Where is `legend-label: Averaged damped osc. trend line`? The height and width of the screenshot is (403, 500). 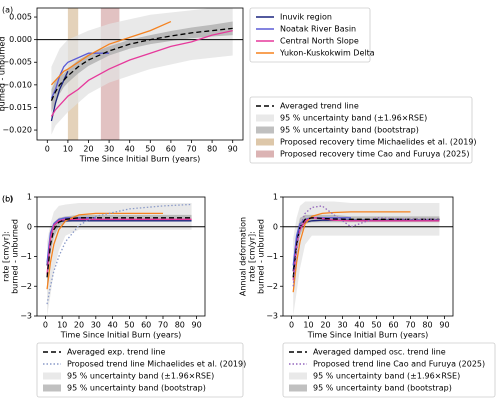
legend-label: Averaged damped osc. trend line is located at coordinates (379, 352).